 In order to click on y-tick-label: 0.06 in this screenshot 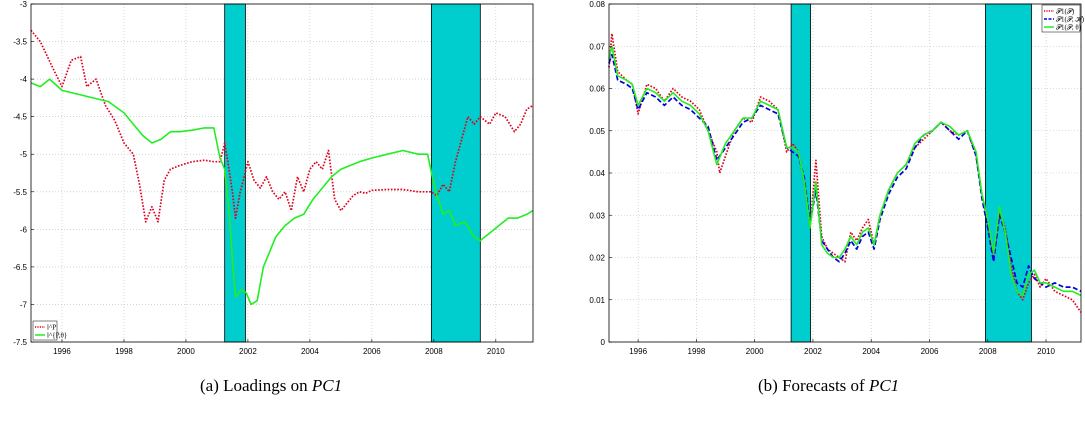, I will do `click(597, 89)`.